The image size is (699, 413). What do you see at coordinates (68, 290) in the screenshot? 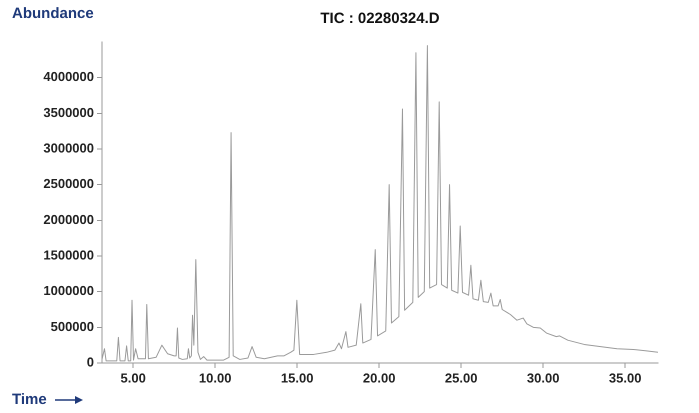
I see `y-tick-label: 1000000` at bounding box center [68, 290].